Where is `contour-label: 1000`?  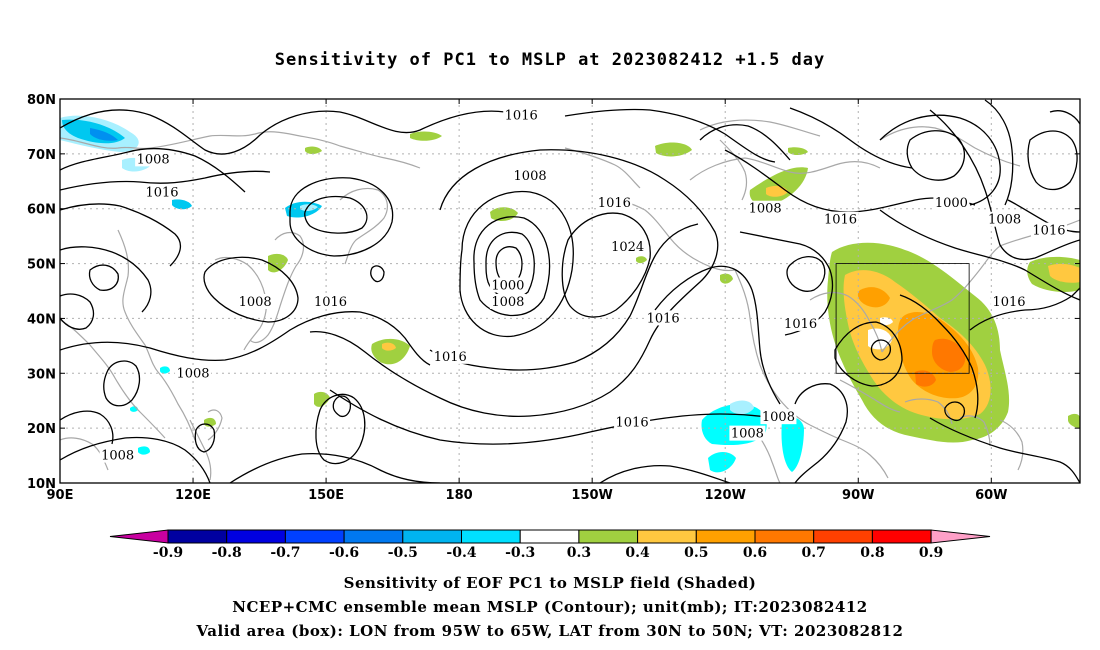
contour-label: 1000 is located at coordinates (951, 203).